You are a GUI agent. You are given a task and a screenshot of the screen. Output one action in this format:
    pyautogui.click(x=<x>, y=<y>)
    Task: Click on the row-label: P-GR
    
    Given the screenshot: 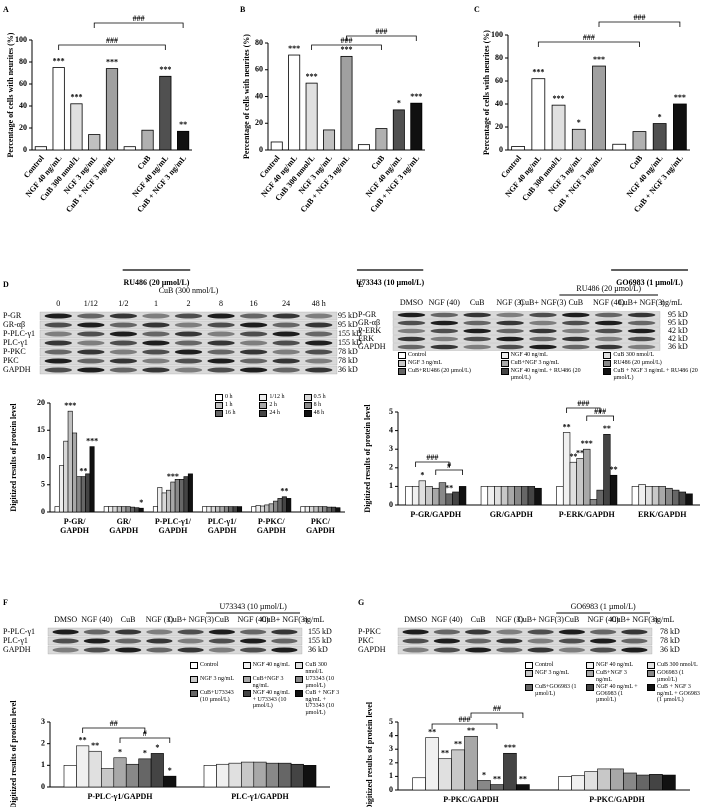 What is the action you would take?
    pyautogui.click(x=12, y=315)
    